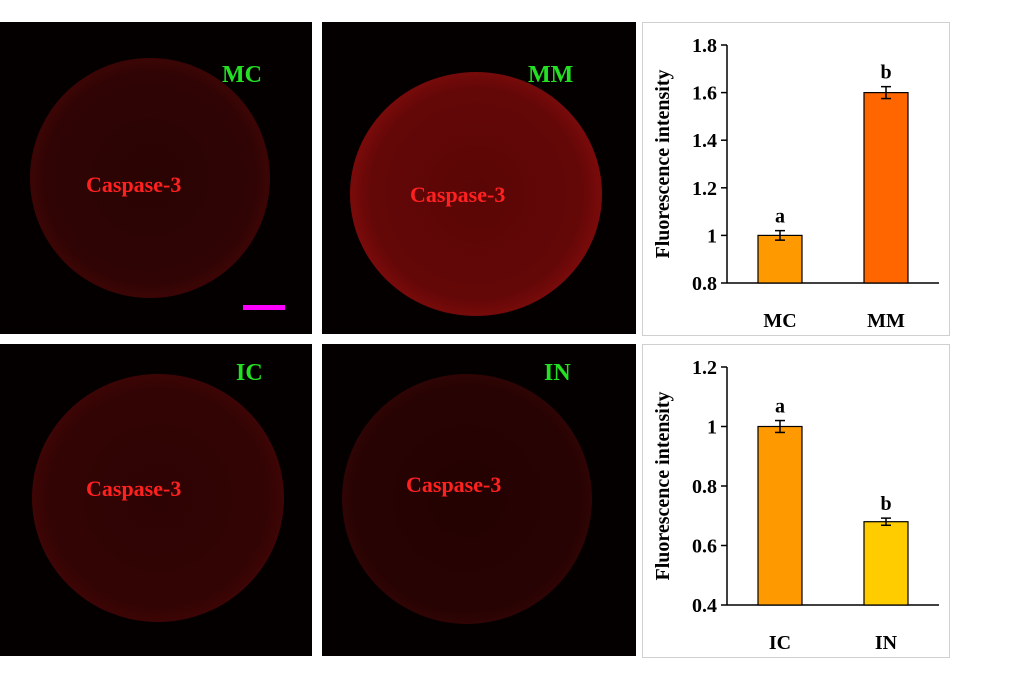 This screenshot has width=1020, height=674. I want to click on stain-label-mm: Caspase-3, so click(458, 194).